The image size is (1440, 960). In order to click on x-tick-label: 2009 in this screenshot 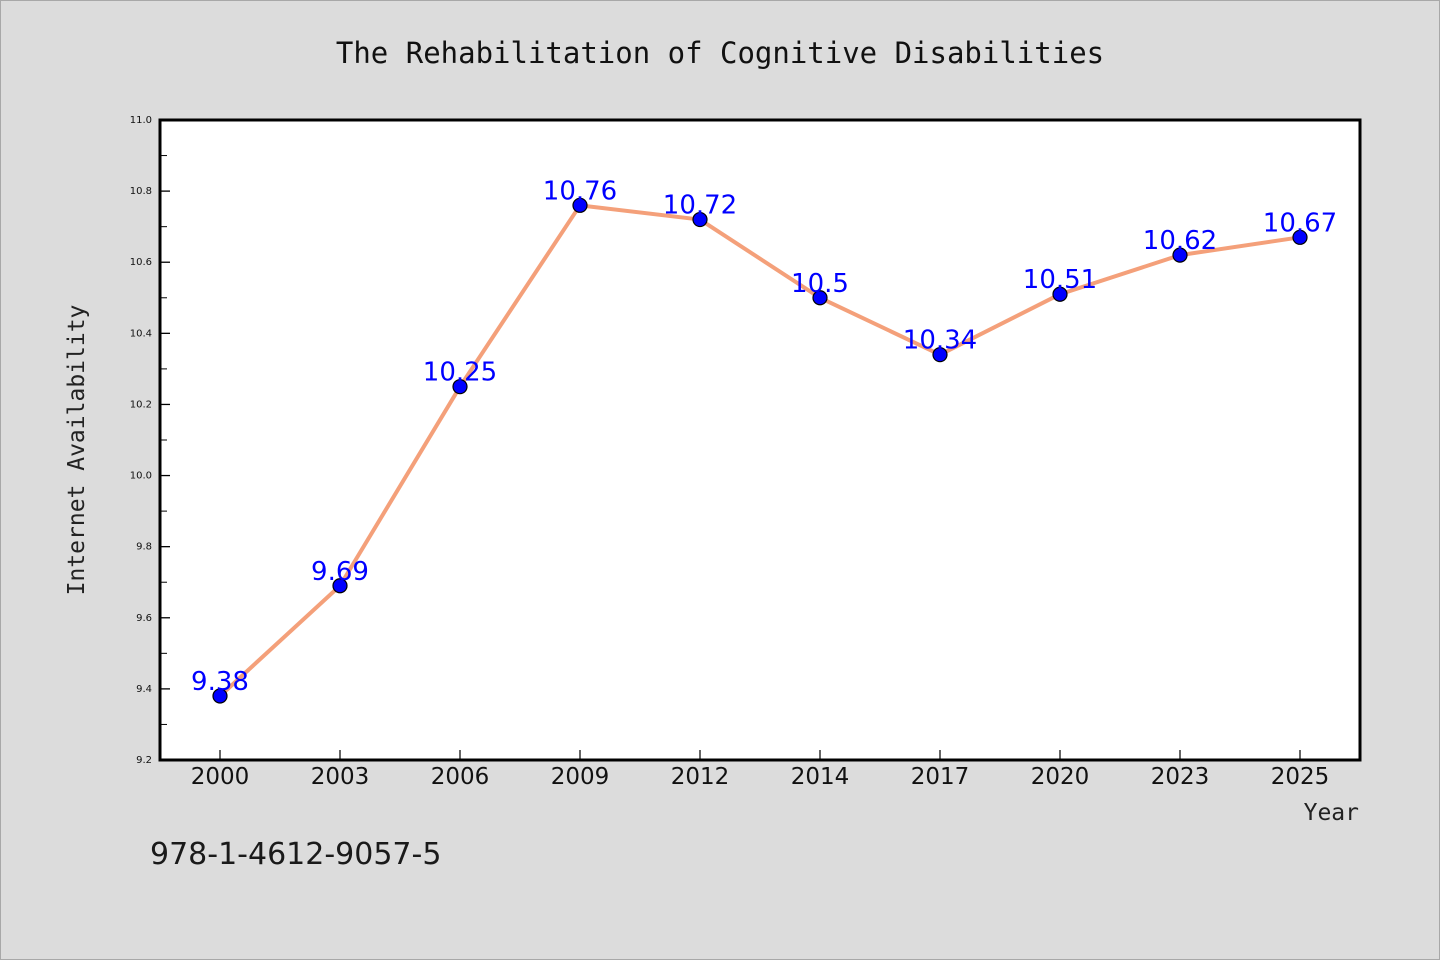, I will do `click(580, 777)`.